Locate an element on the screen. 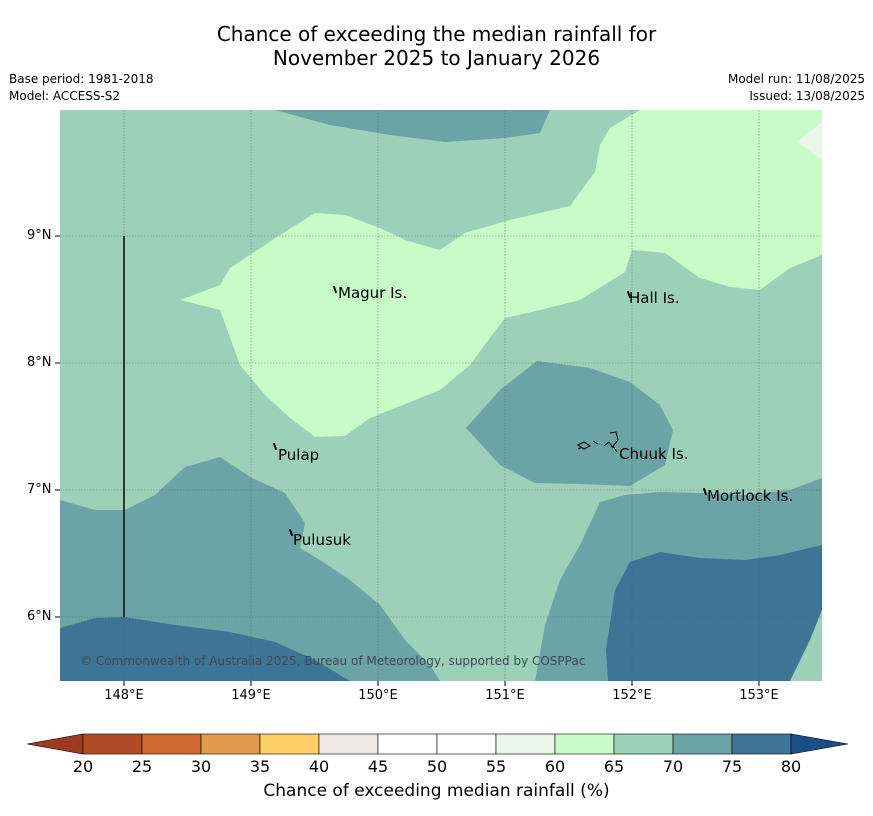 The width and height of the screenshot is (873, 816). place-label-chuuk: Chuuk Is. is located at coordinates (654, 454).